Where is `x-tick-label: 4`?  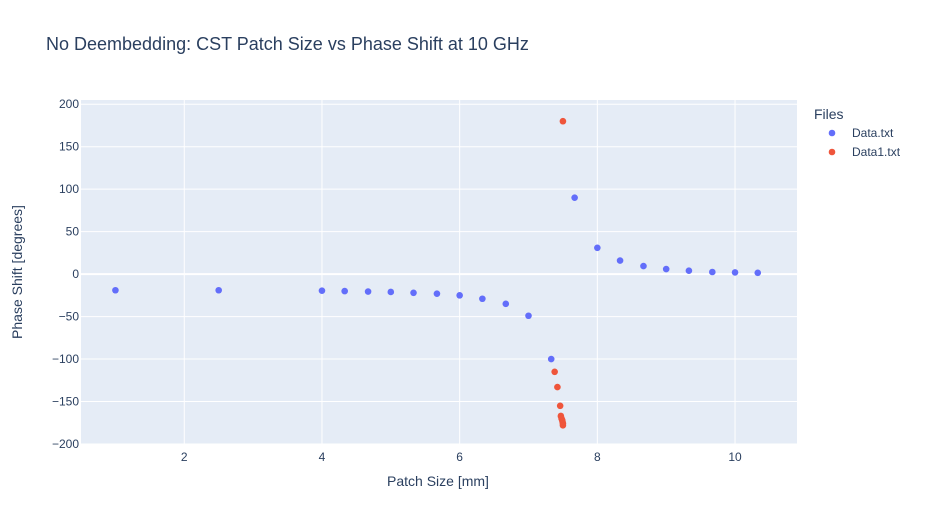
x-tick-label: 4 is located at coordinates (322, 457).